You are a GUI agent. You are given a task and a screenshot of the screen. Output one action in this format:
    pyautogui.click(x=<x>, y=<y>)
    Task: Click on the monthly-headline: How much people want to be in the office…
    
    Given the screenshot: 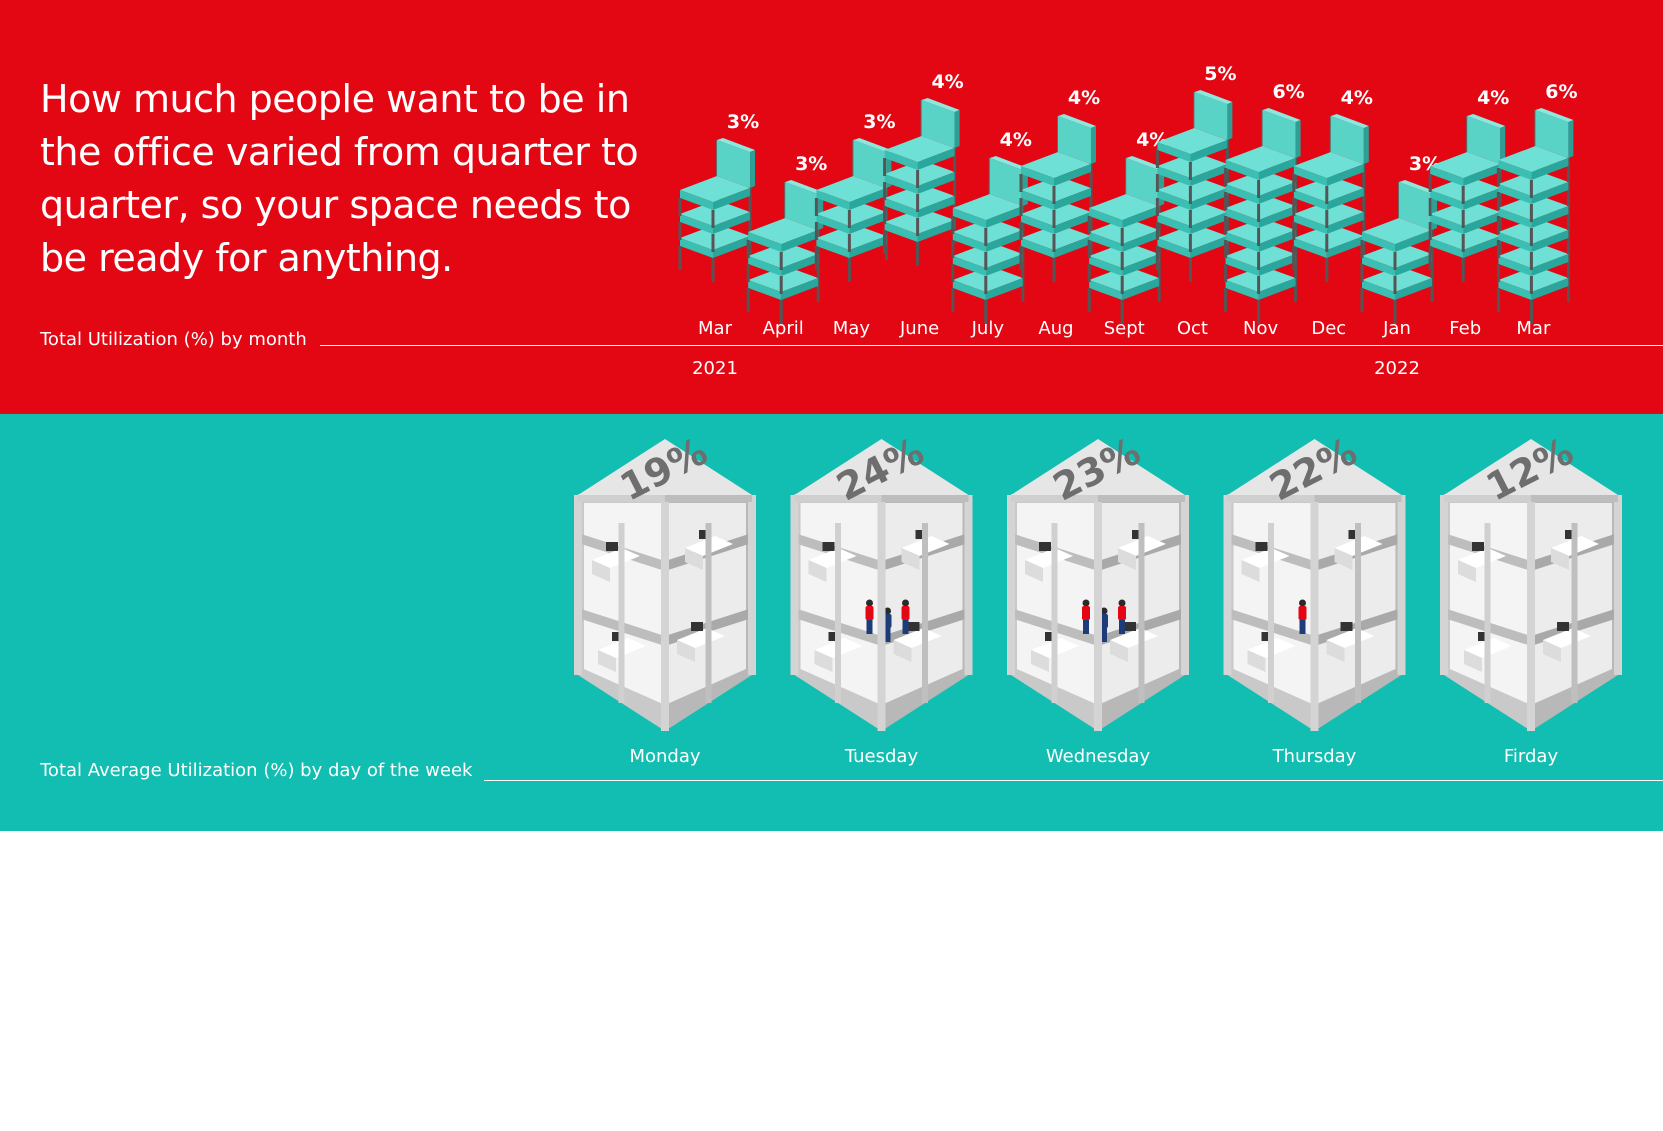 What is the action you would take?
    pyautogui.click(x=339, y=178)
    